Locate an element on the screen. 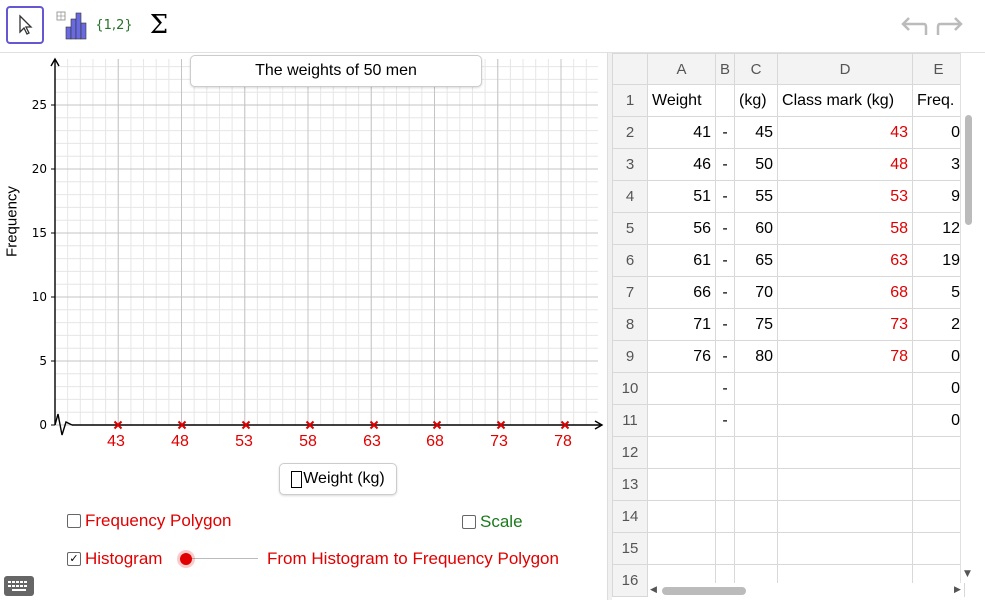 The image size is (985, 600). redo-button is located at coordinates (951, 26).